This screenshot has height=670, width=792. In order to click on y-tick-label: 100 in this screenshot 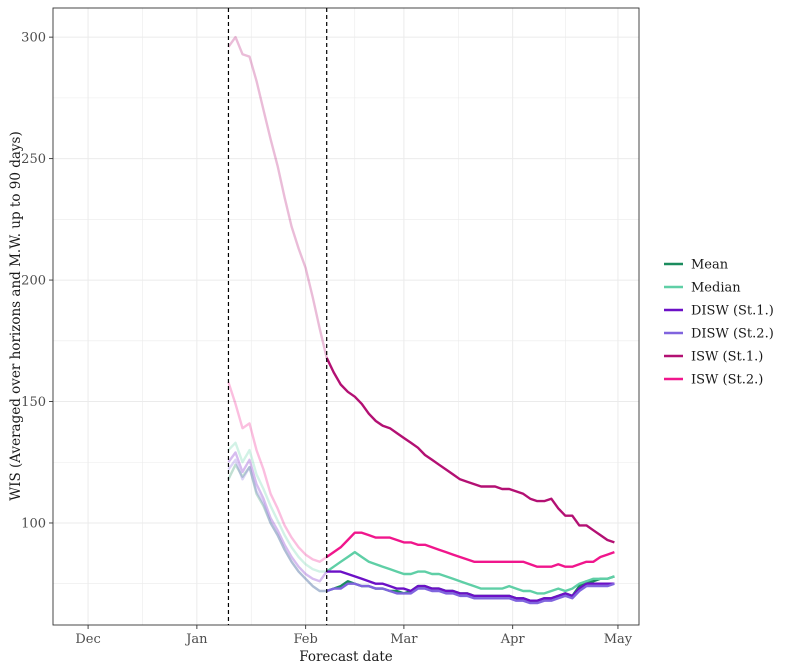, I will do `click(33, 523)`.